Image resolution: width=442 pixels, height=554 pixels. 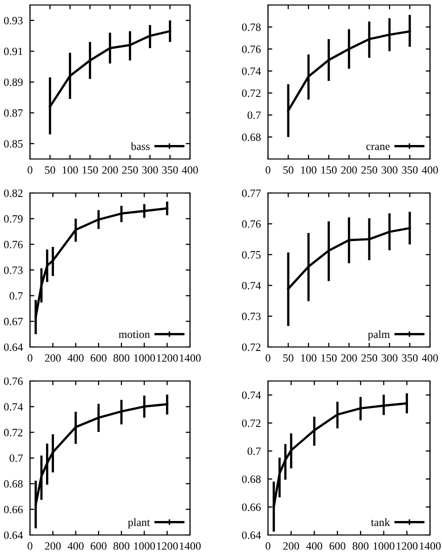 What do you see at coordinates (13, 113) in the screenshot?
I see `y-tick-label: 0.87` at bounding box center [13, 113].